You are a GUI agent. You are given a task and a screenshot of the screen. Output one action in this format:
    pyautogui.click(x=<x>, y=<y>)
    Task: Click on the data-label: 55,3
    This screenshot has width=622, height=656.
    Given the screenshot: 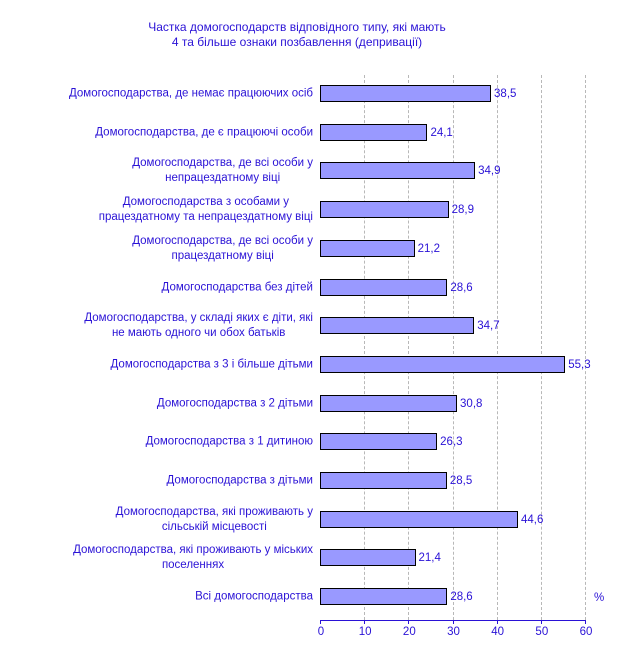 What is the action you would take?
    pyautogui.click(x=579, y=364)
    